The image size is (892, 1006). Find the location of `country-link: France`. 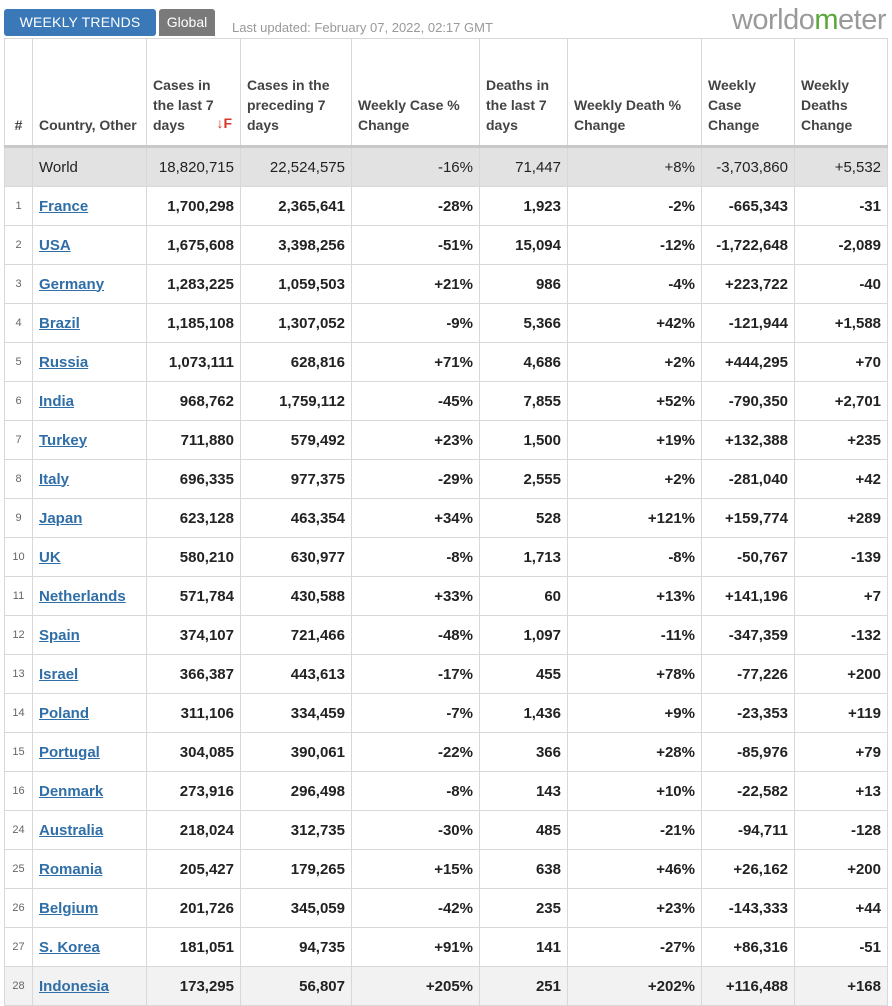

country-link: France is located at coordinates (64, 206).